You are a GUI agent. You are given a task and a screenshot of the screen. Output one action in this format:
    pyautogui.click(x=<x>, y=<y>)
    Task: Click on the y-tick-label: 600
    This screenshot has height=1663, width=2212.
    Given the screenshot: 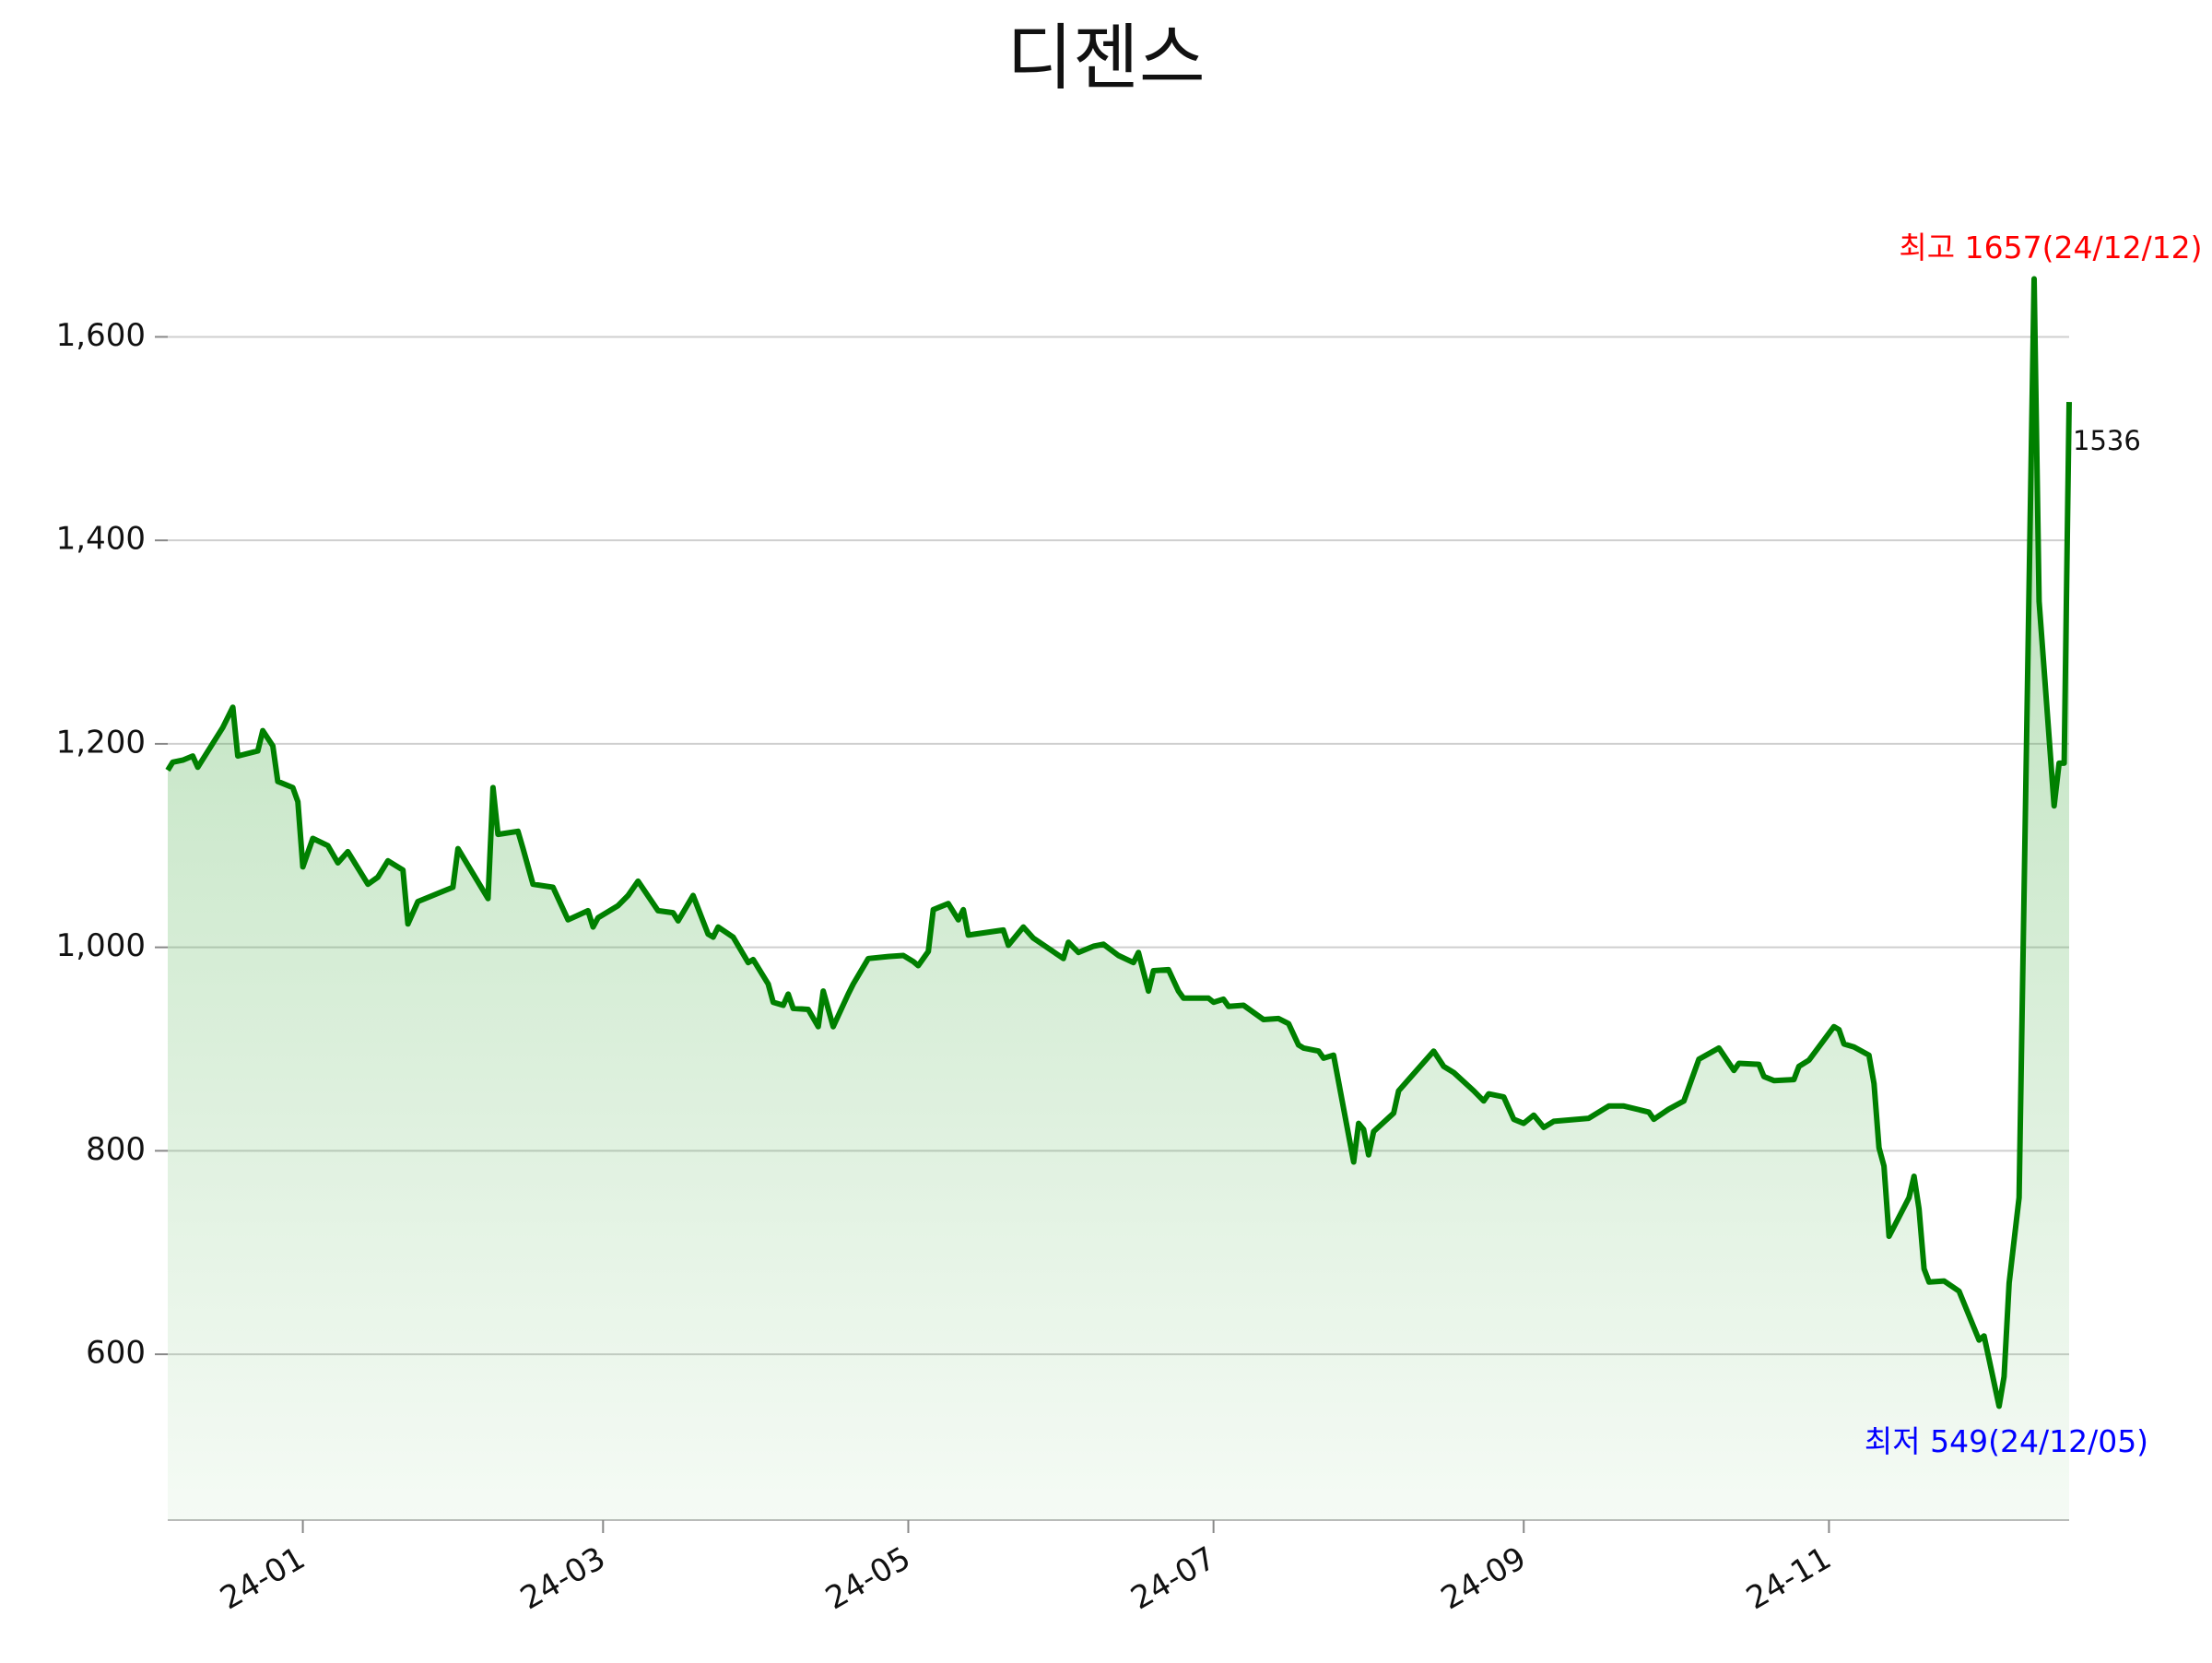 What is the action you would take?
    pyautogui.click(x=116, y=1353)
    